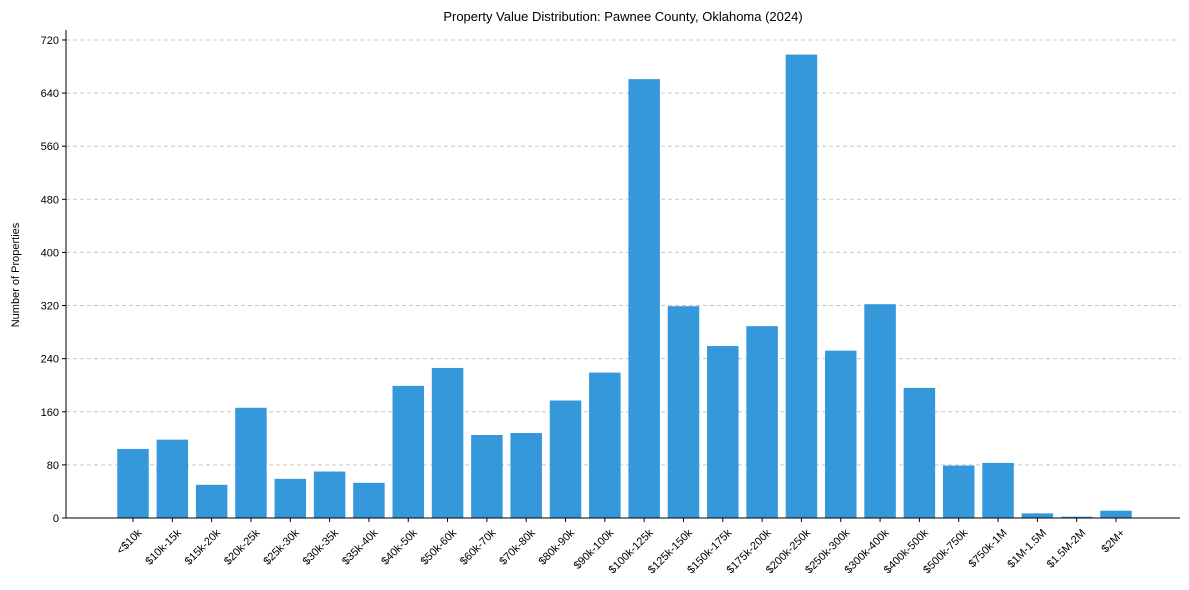 This screenshot has width=1189, height=590. I want to click on x-tick-label: $30k-35k, so click(321, 547).